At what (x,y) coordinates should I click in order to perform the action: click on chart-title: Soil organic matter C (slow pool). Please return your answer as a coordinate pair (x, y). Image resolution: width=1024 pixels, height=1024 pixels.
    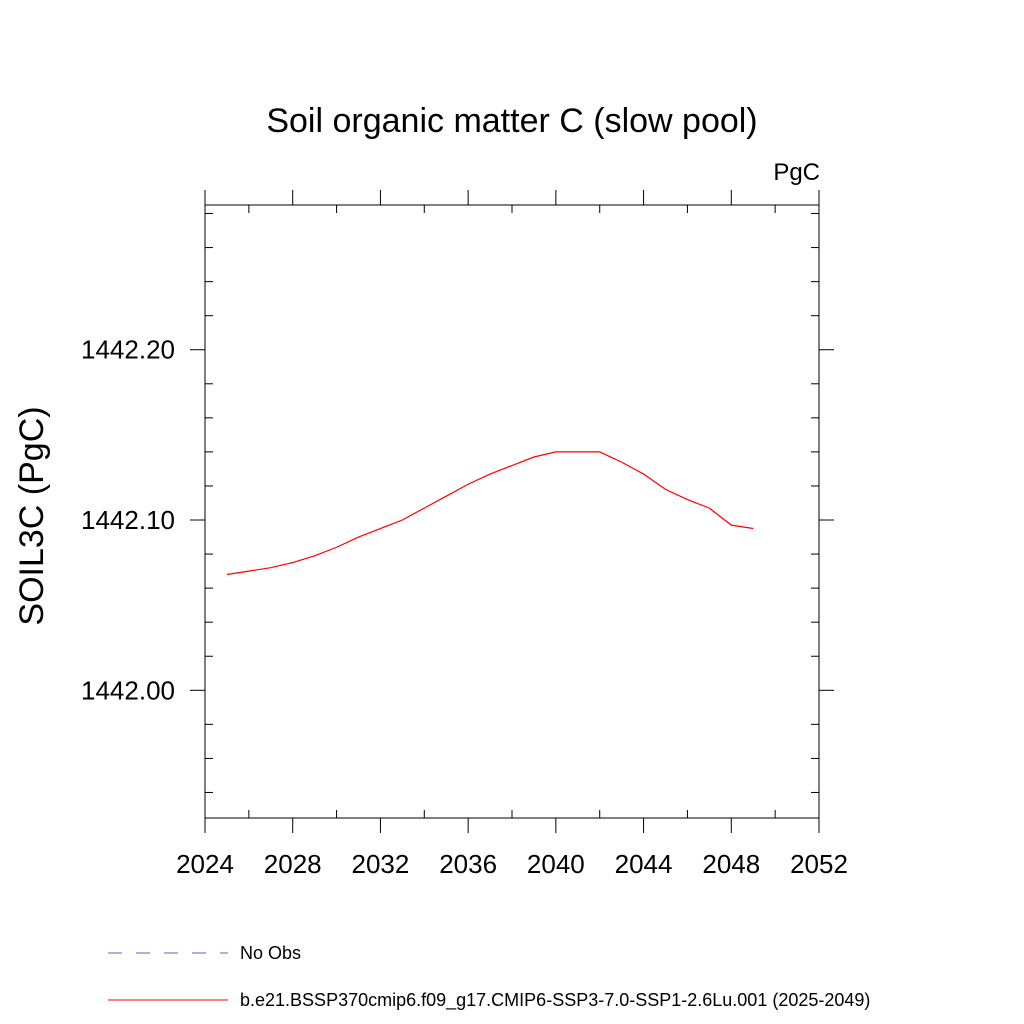
    Looking at the image, I should click on (511, 121).